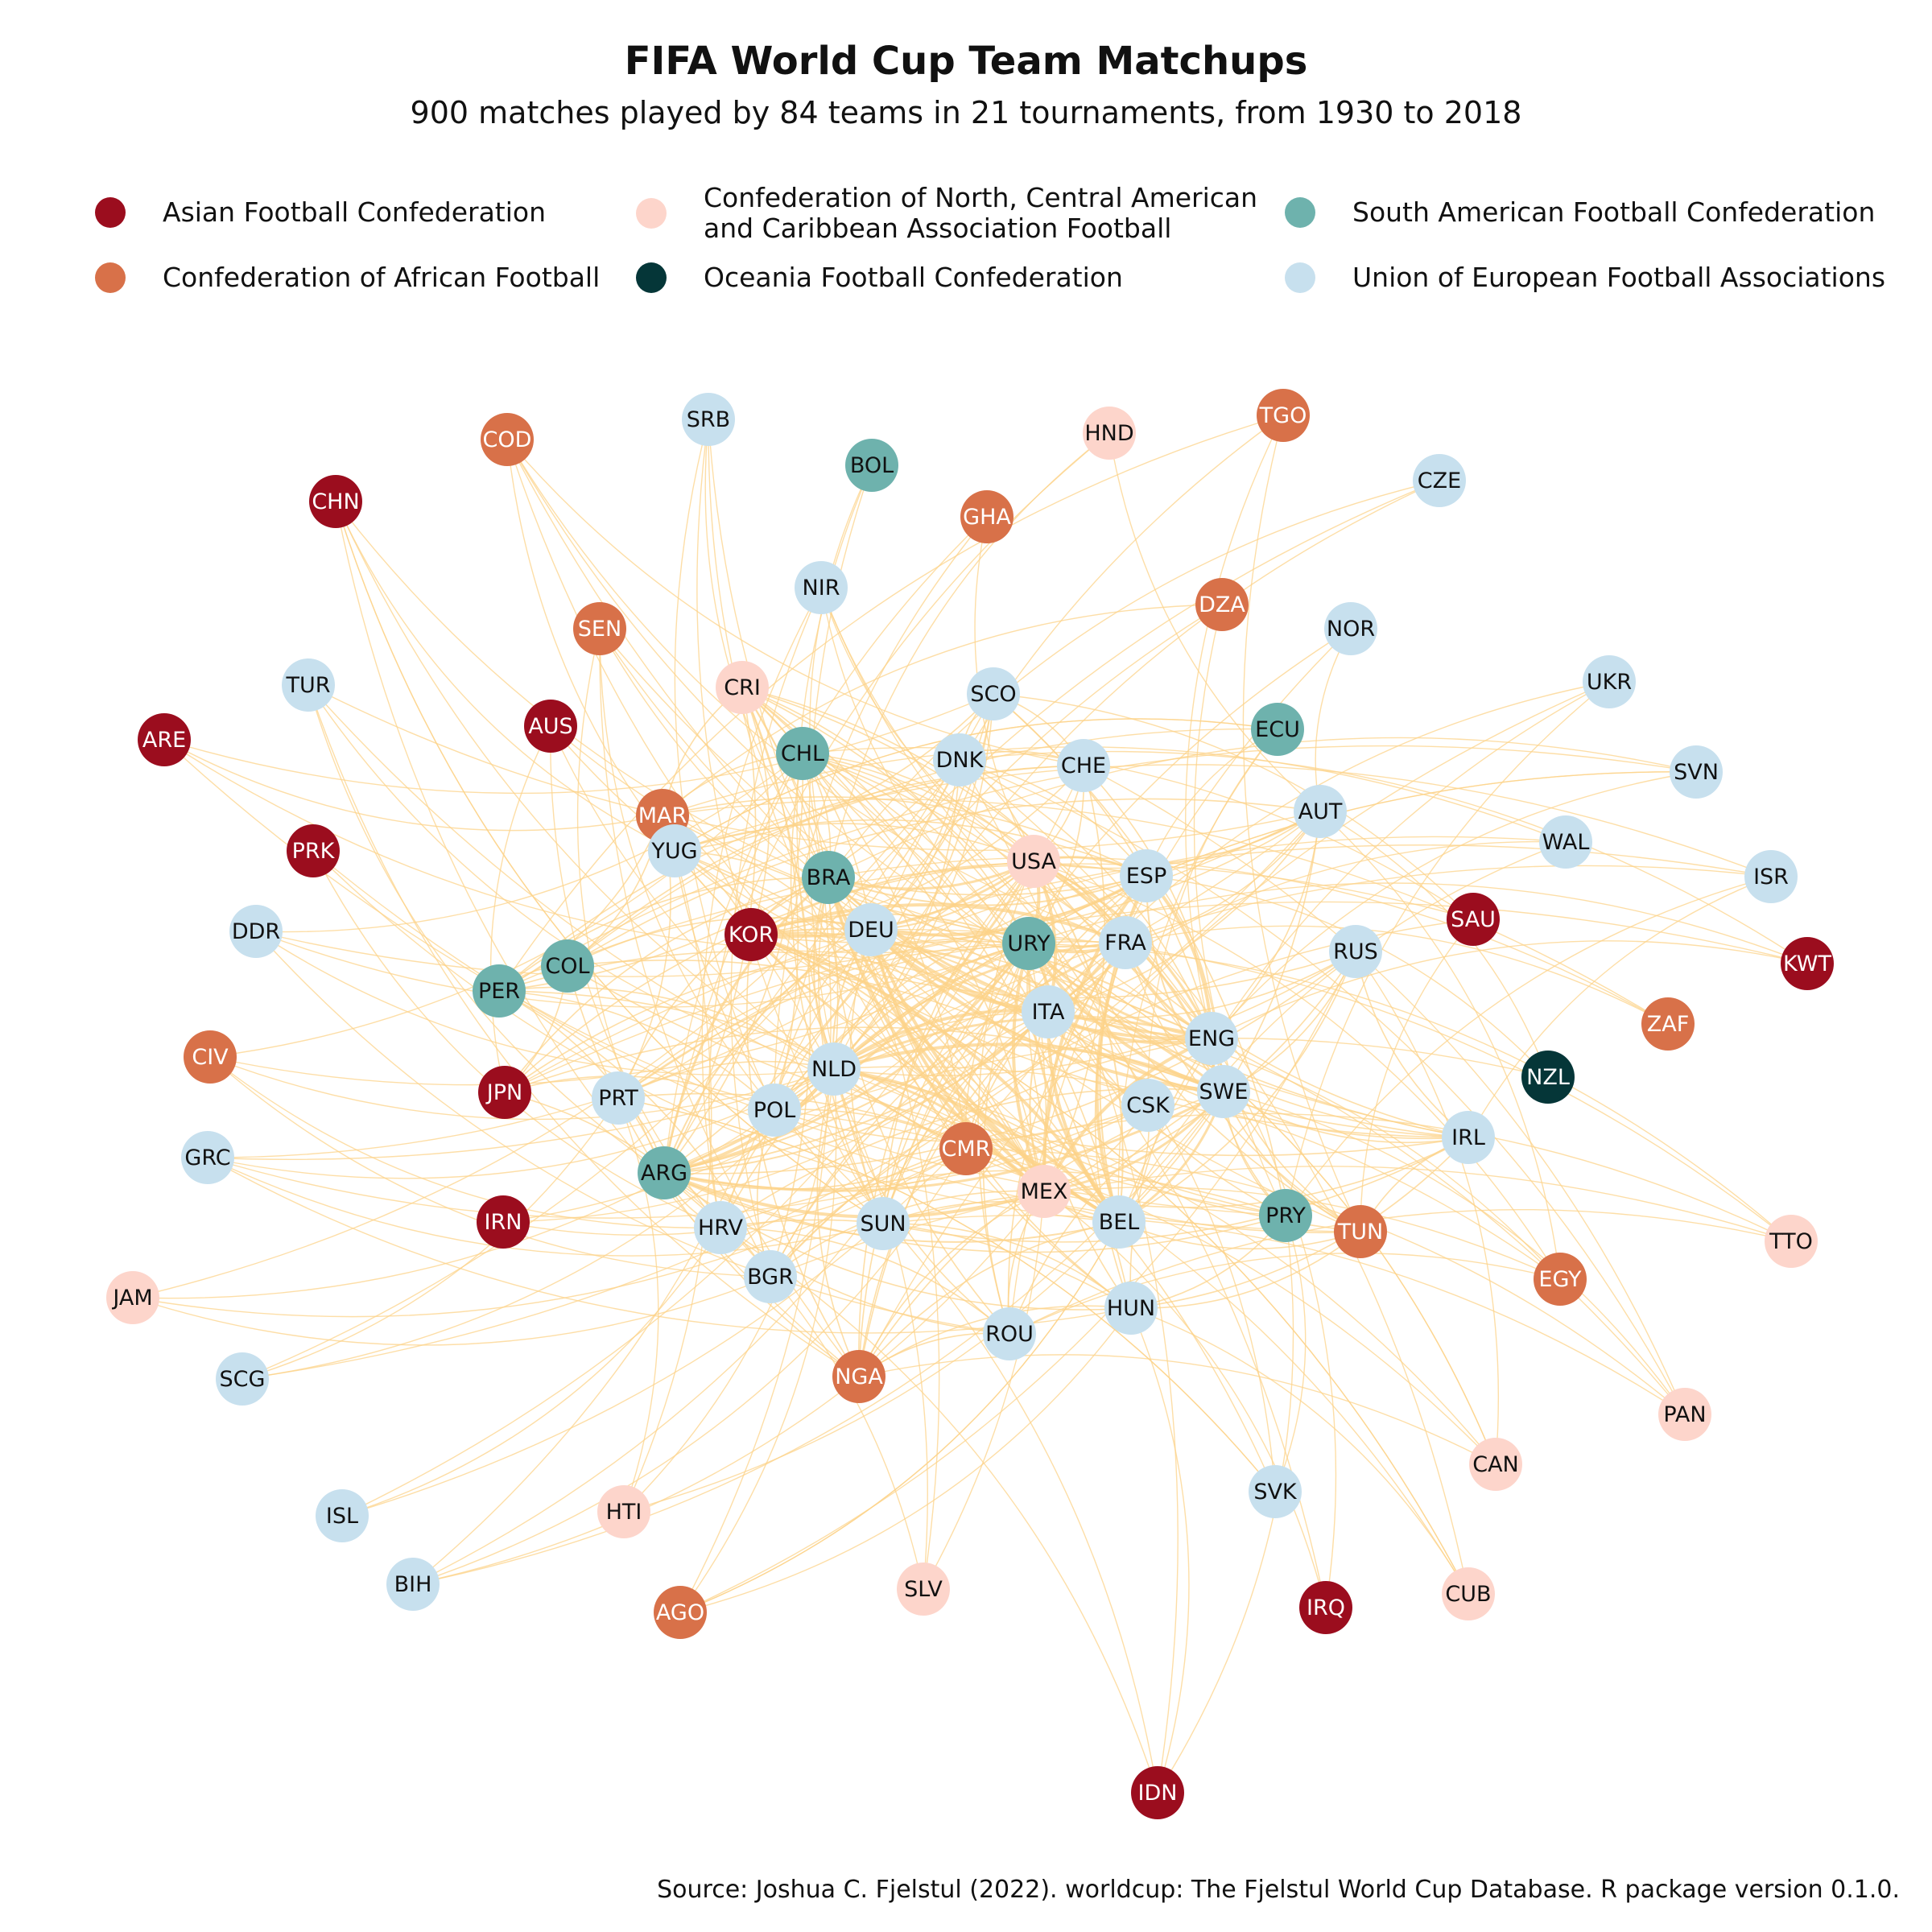  I want to click on node-circle-civ, so click(211, 1057).